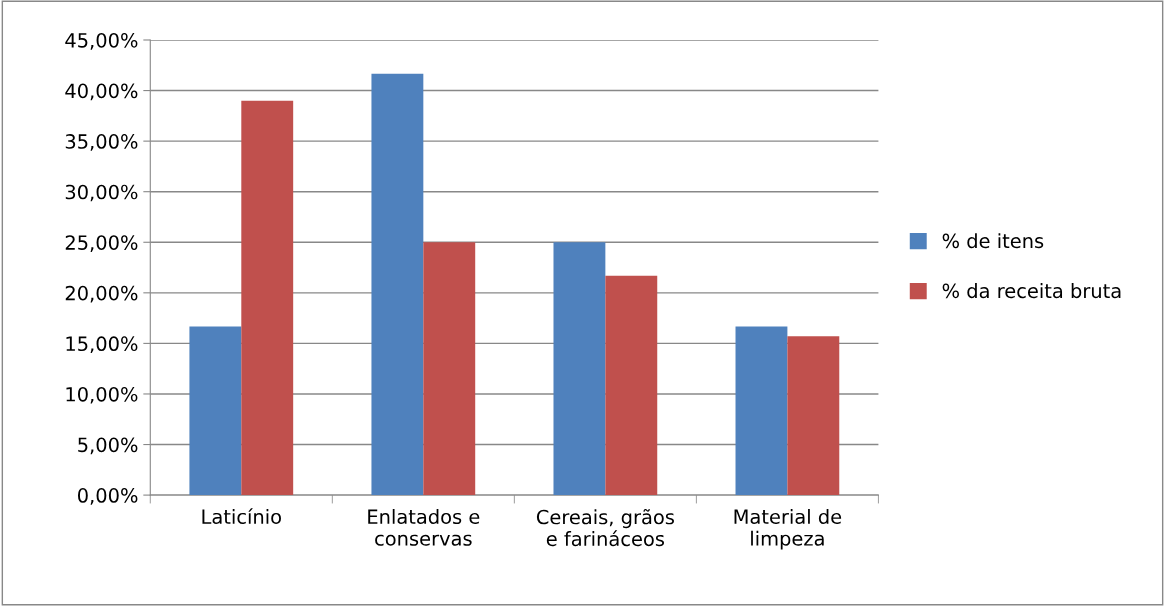  Describe the element at coordinates (101, 294) in the screenshot. I see `y-tick-label: 20,00%` at that location.